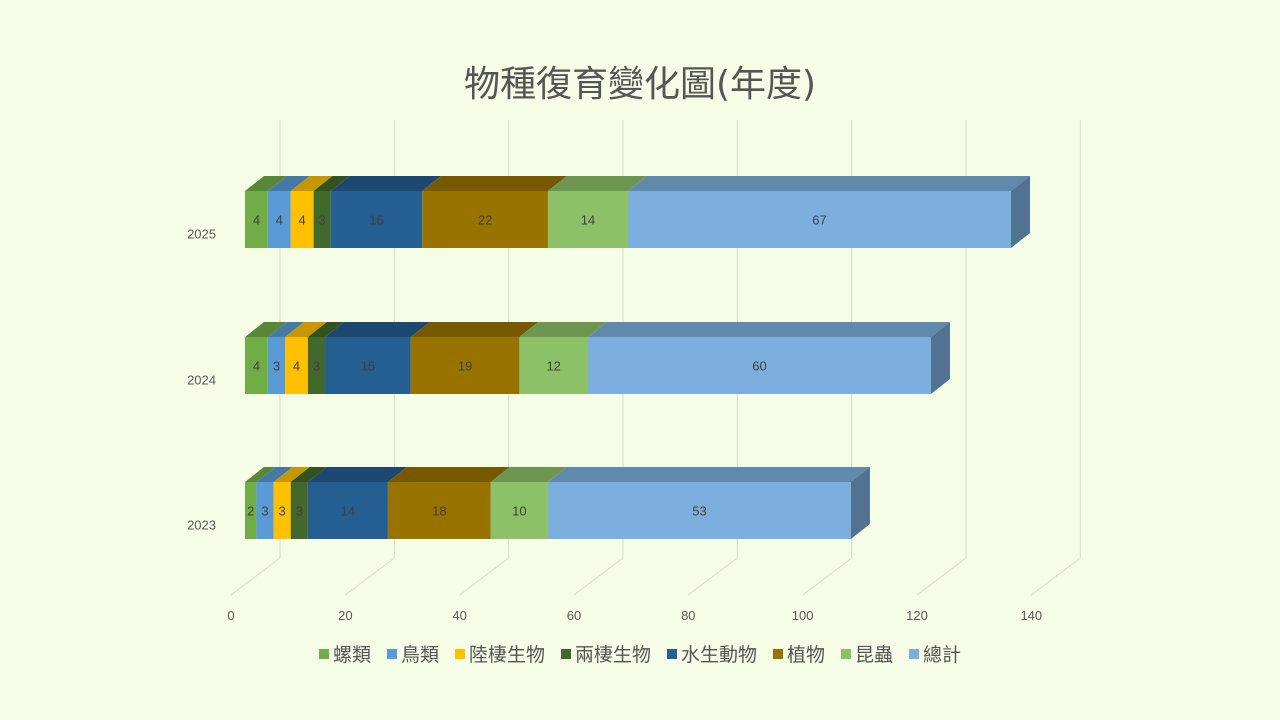 This screenshot has width=1280, height=720. What do you see at coordinates (640, 84) in the screenshot?
I see `chart-title: 物種復育變化圖(年度)` at bounding box center [640, 84].